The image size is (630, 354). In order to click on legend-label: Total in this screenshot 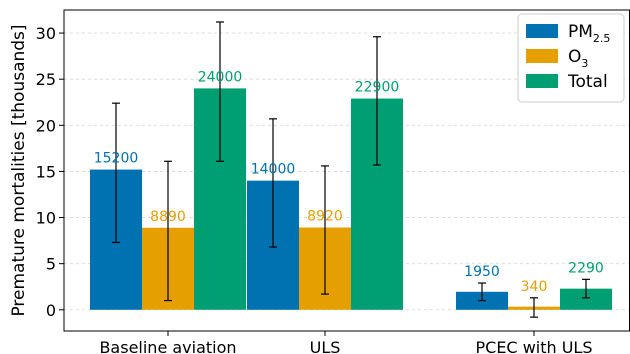, I will do `click(587, 82)`.